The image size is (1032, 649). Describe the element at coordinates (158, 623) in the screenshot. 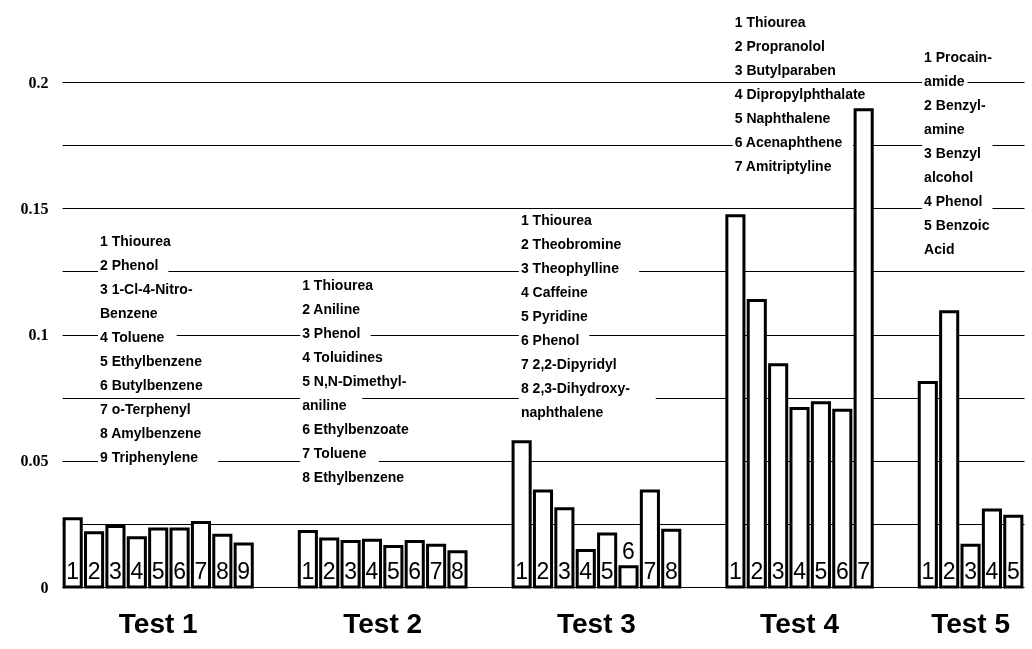

I see `text: Test 1` at that location.